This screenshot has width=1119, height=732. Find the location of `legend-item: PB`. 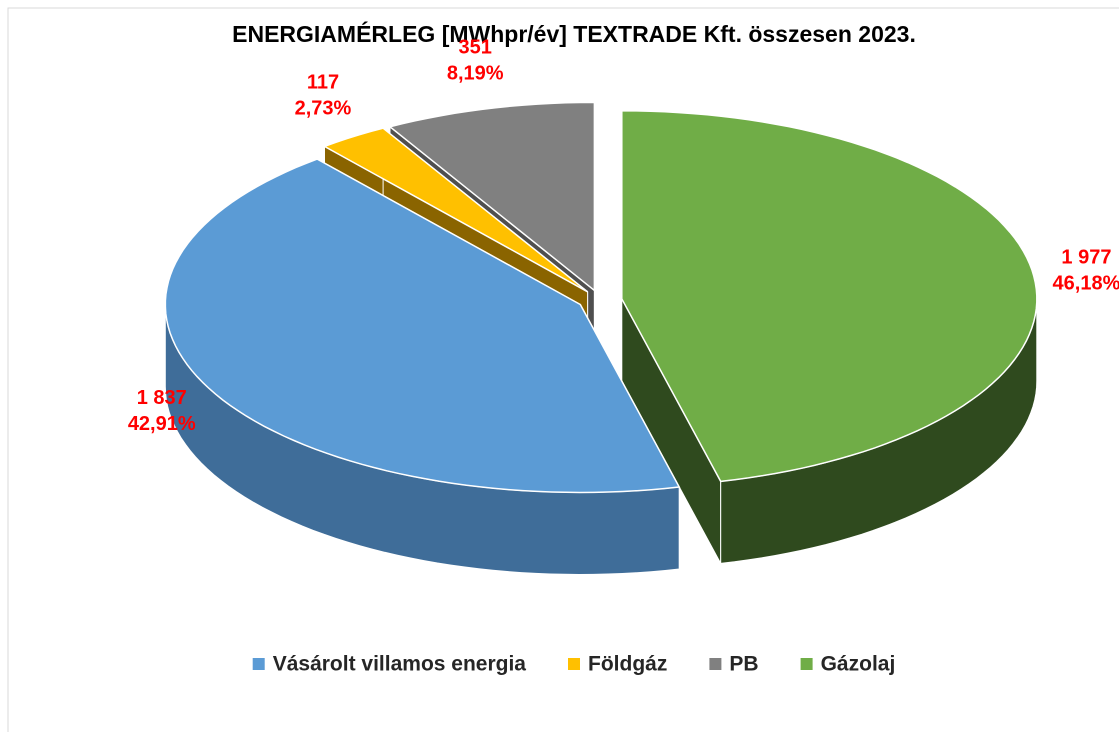

legend-item: PB is located at coordinates (734, 664).